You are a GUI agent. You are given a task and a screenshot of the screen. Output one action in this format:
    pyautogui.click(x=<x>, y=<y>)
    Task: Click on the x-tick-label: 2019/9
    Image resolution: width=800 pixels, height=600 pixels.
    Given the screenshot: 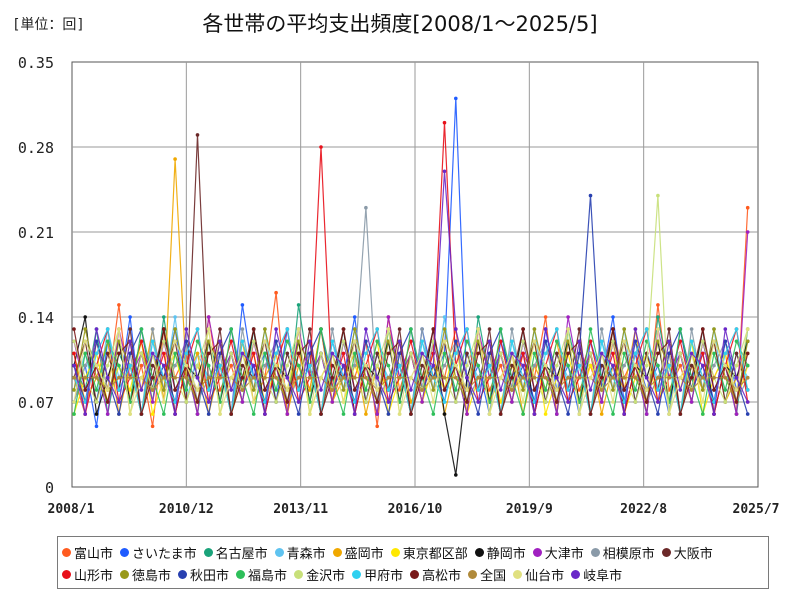 What is the action you would take?
    pyautogui.click(x=529, y=509)
    